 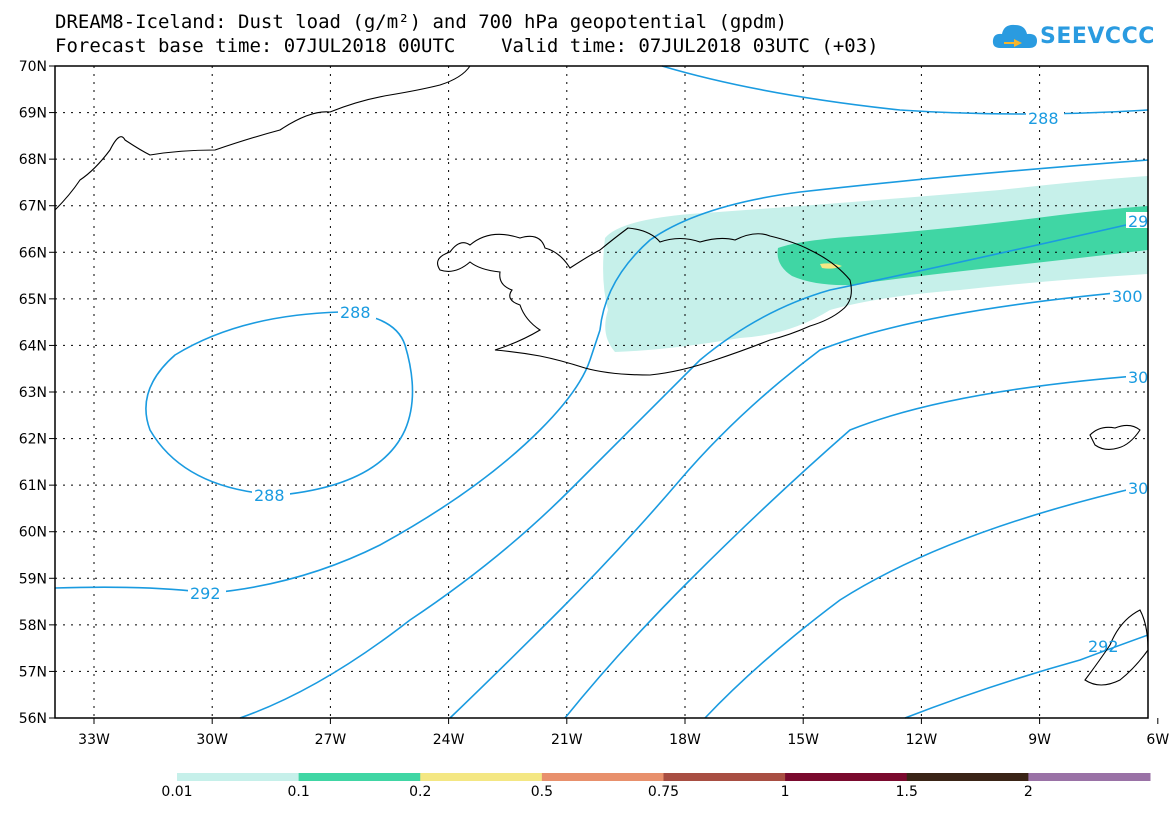 I want to click on latitude-label: 59N, so click(x=33, y=579).